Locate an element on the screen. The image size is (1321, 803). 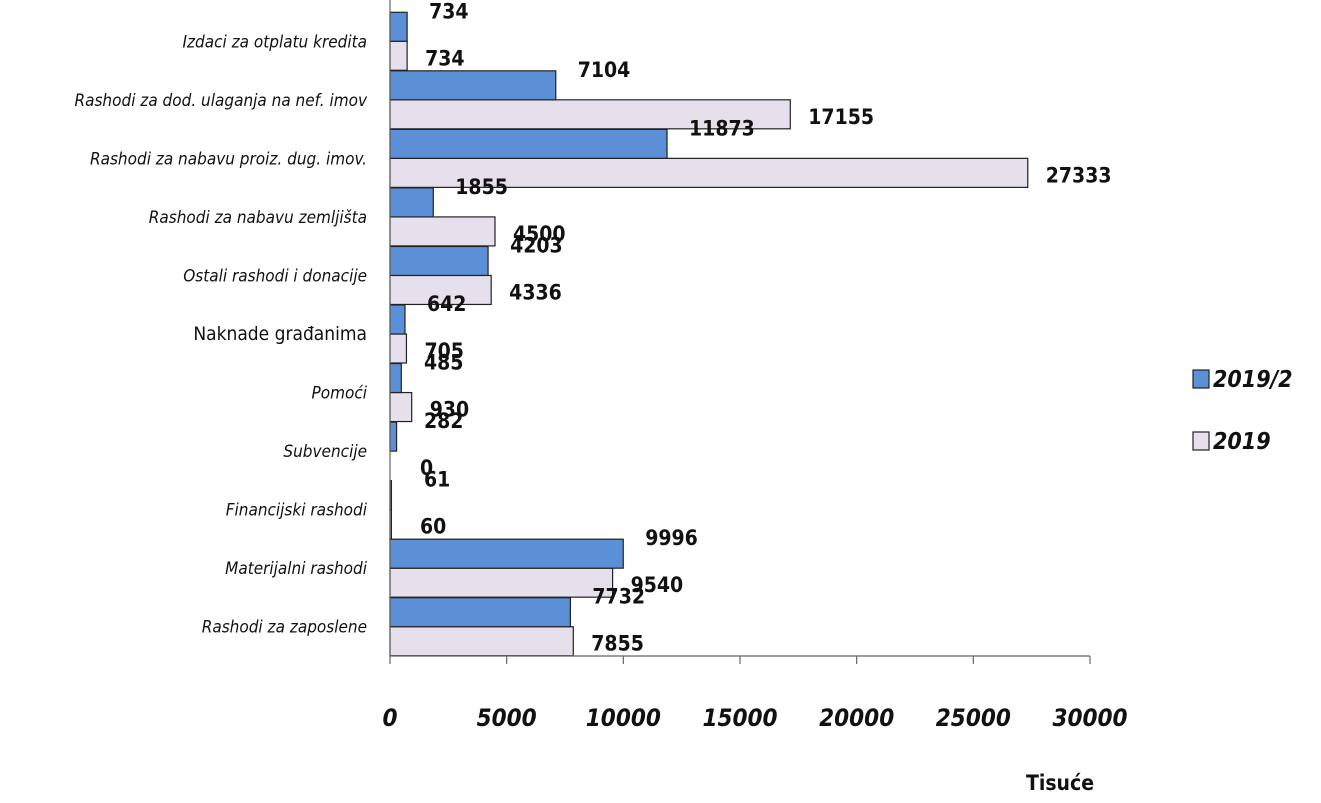
x-tick-label: 0 is located at coordinates (389, 718).